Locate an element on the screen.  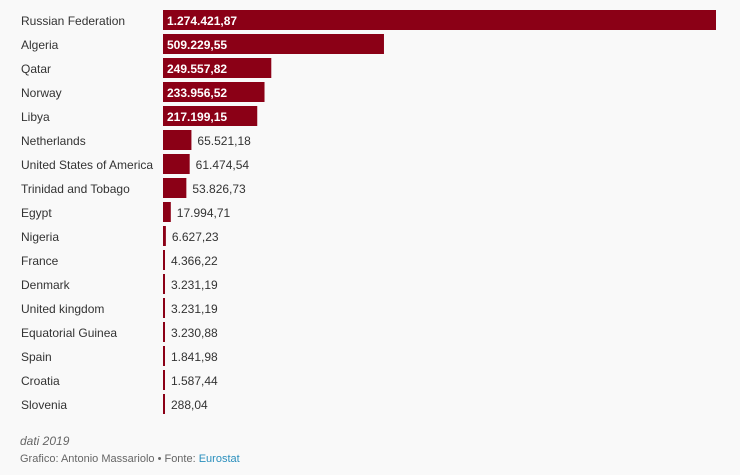
category-label: Norway is located at coordinates (41, 93).